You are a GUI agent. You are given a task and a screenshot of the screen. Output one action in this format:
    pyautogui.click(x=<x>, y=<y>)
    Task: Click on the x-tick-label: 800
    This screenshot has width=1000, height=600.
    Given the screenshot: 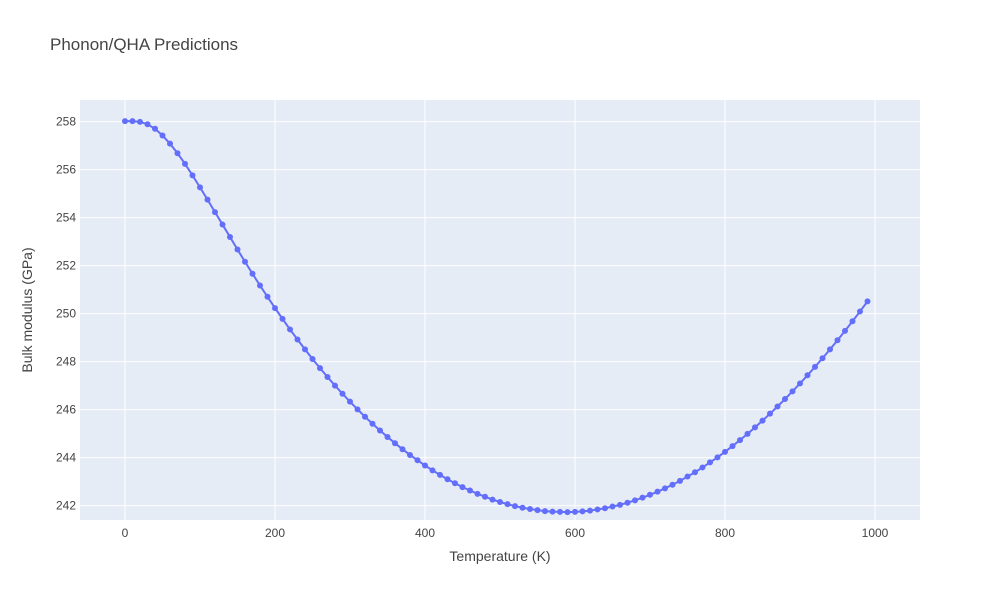 What is the action you would take?
    pyautogui.click(x=725, y=533)
    